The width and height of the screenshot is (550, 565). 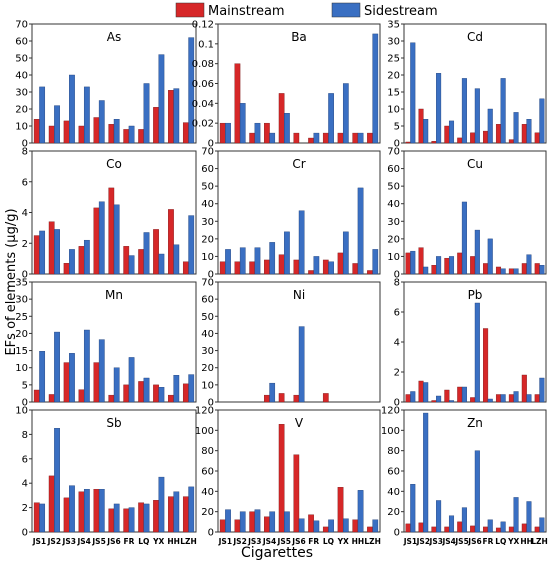 I want to click on bar-mainstream-js5, so click(x=281, y=478).